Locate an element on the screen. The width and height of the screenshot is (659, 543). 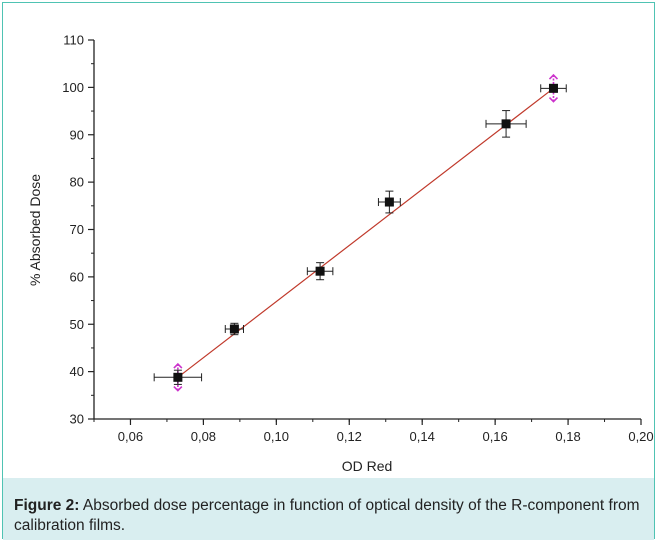
x-tick-label: 0,14 is located at coordinates (422, 436).